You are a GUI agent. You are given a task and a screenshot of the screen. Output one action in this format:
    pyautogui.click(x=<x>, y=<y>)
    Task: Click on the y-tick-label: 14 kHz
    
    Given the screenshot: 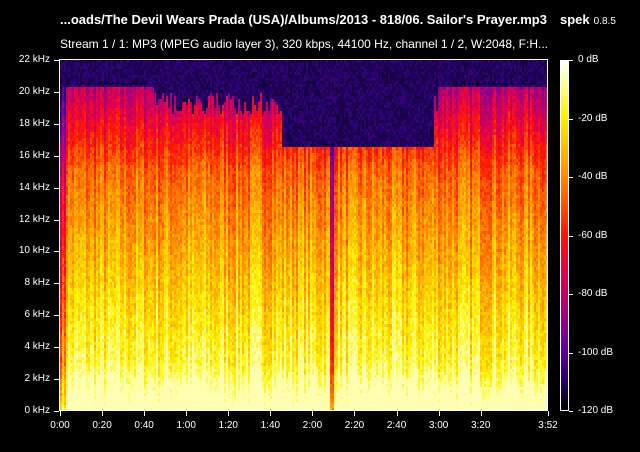 What is the action you would take?
    pyautogui.click(x=34, y=188)
    